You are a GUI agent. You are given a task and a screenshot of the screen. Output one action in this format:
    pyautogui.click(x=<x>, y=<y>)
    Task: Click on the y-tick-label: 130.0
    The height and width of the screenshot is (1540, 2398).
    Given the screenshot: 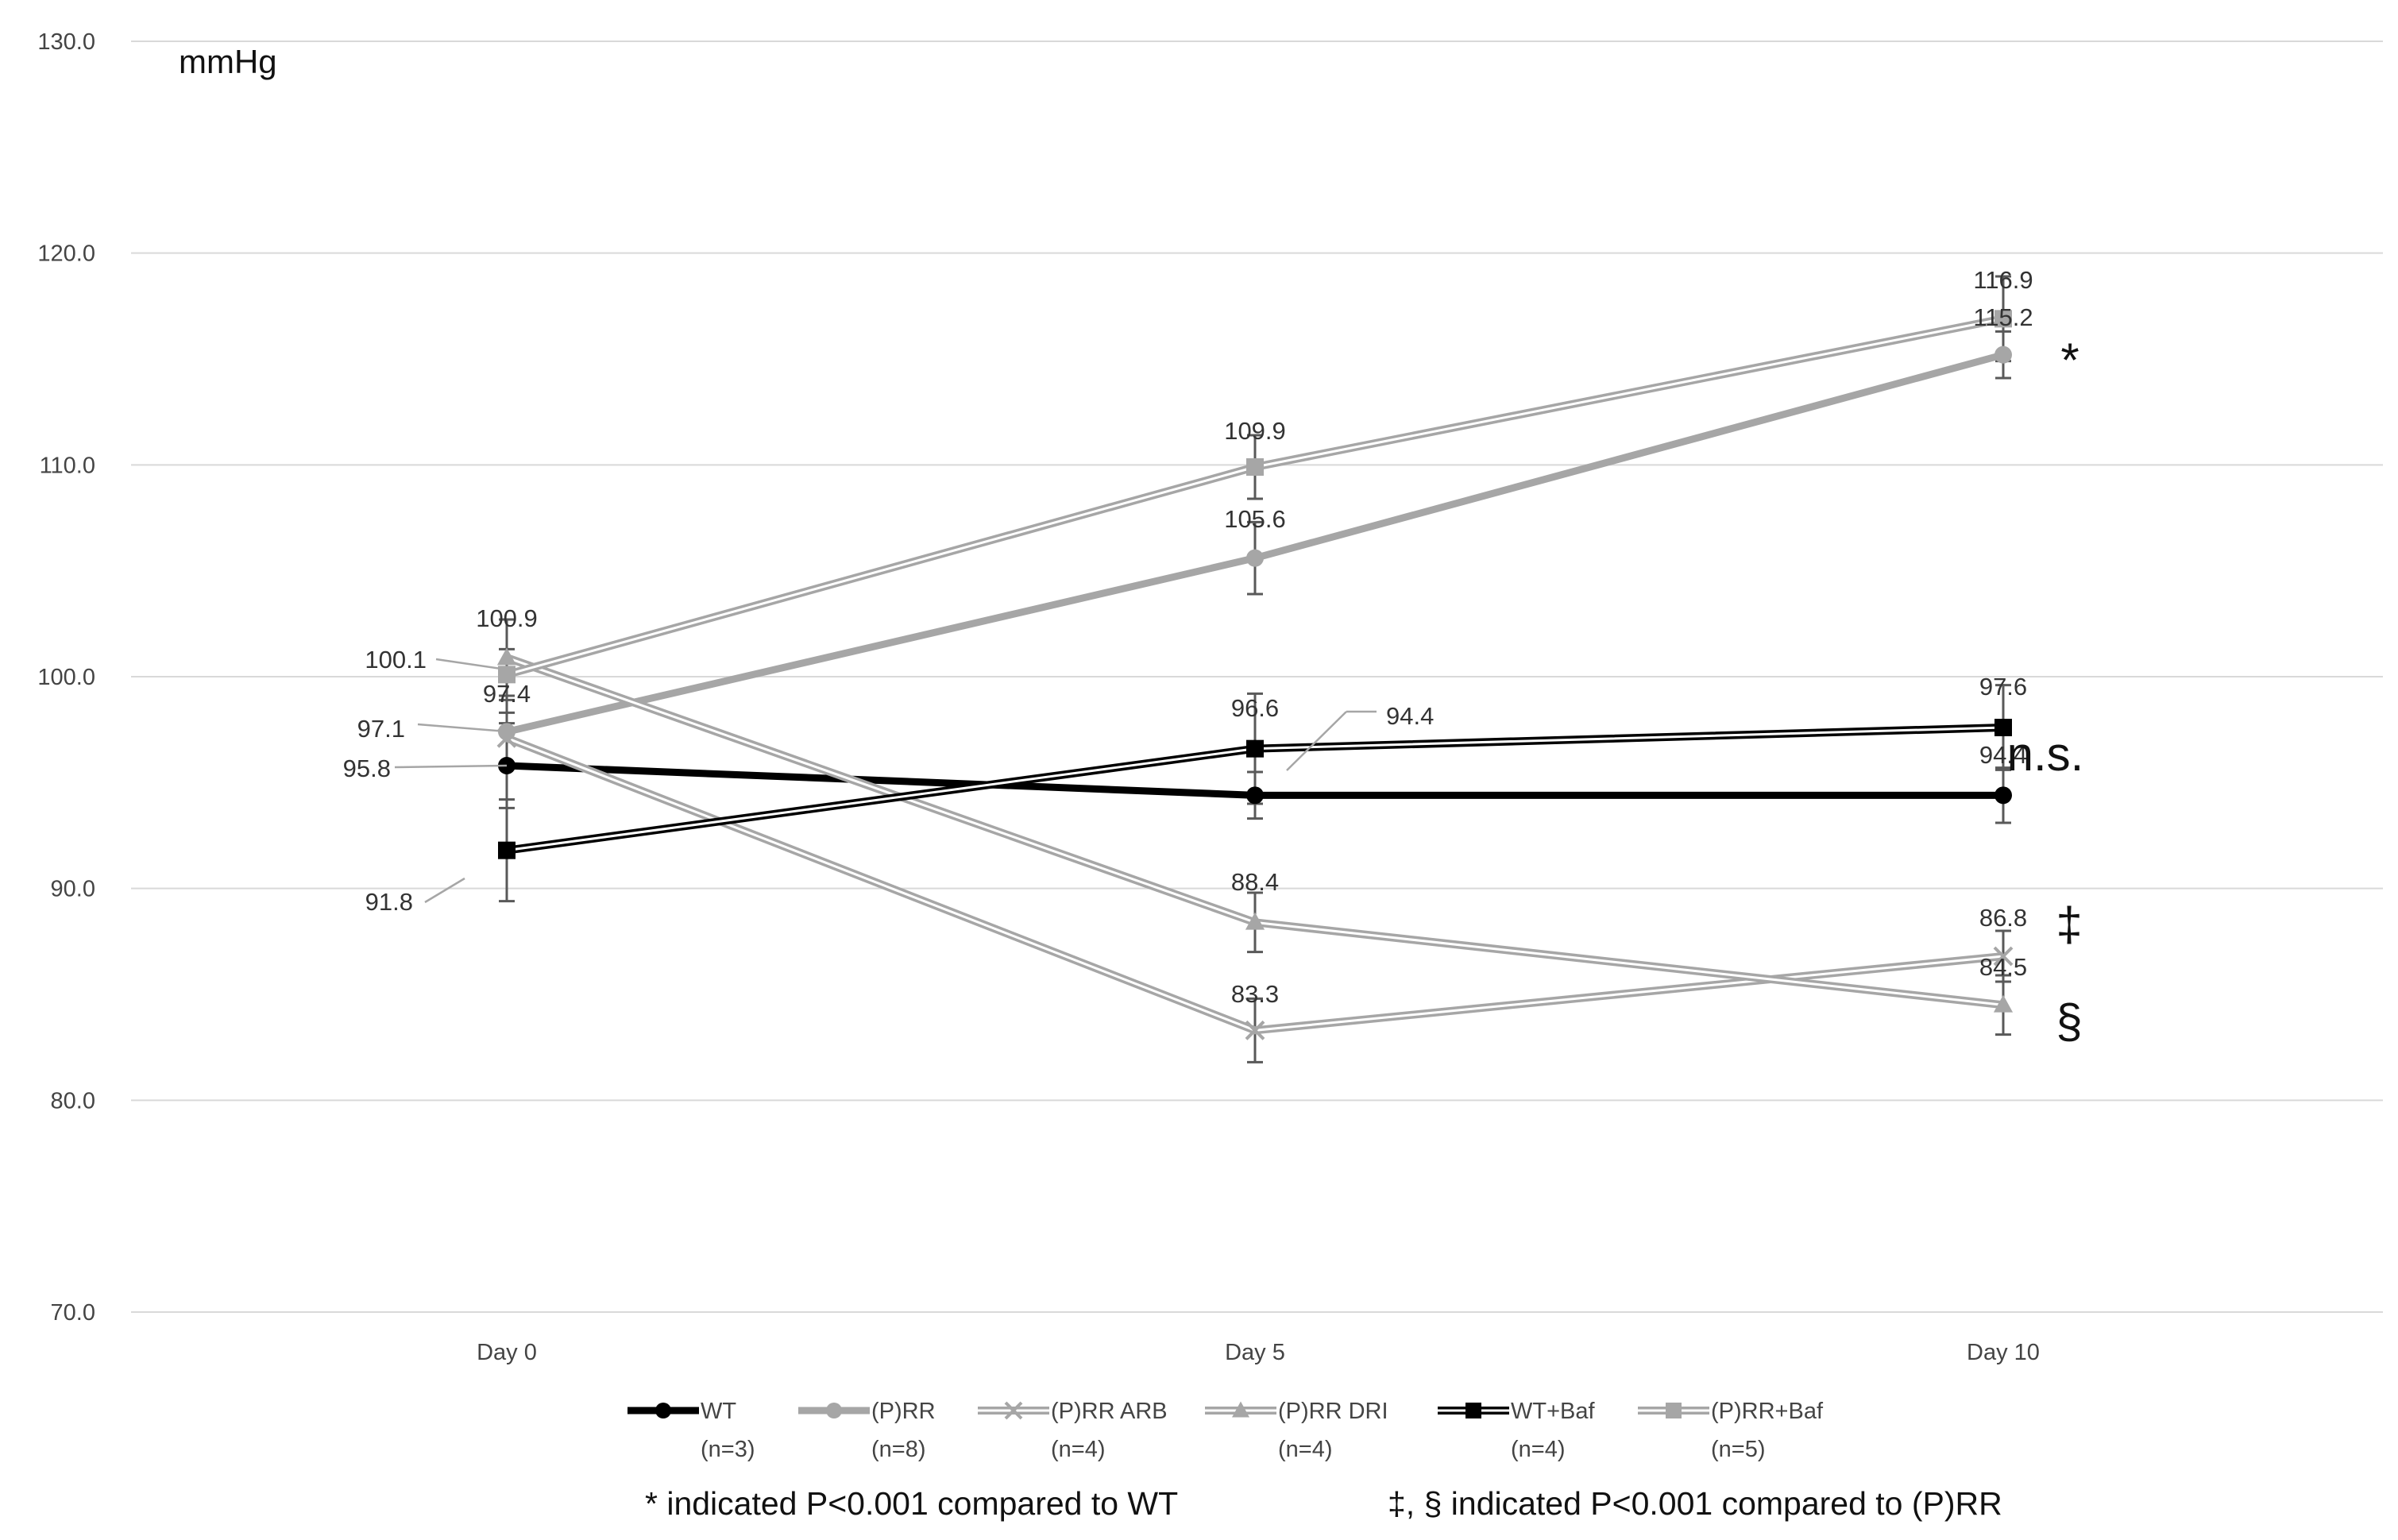 What is the action you would take?
    pyautogui.click(x=66, y=42)
    